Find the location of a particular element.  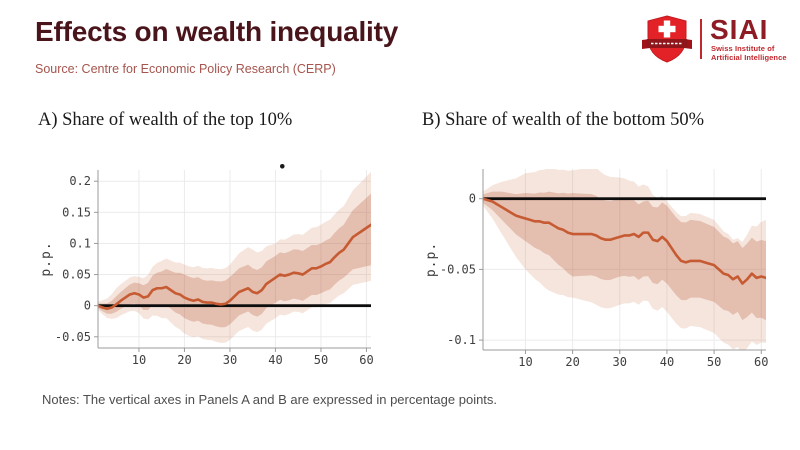

y-tick-label: -0.1 is located at coordinates (461, 340).